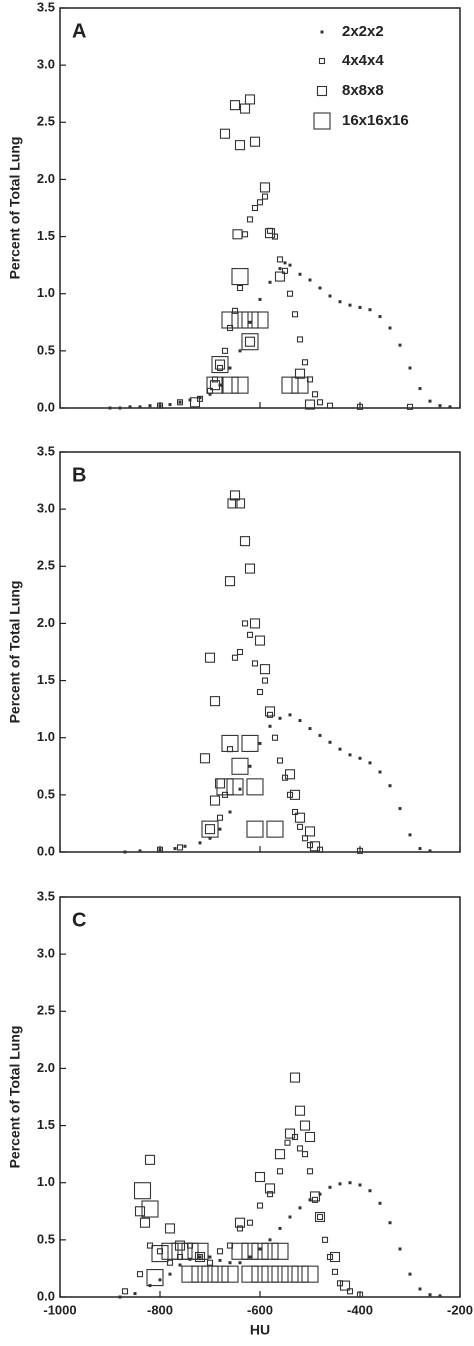  Describe the element at coordinates (46, 622) in the screenshot. I see `y-tick-label: 2.0` at that location.